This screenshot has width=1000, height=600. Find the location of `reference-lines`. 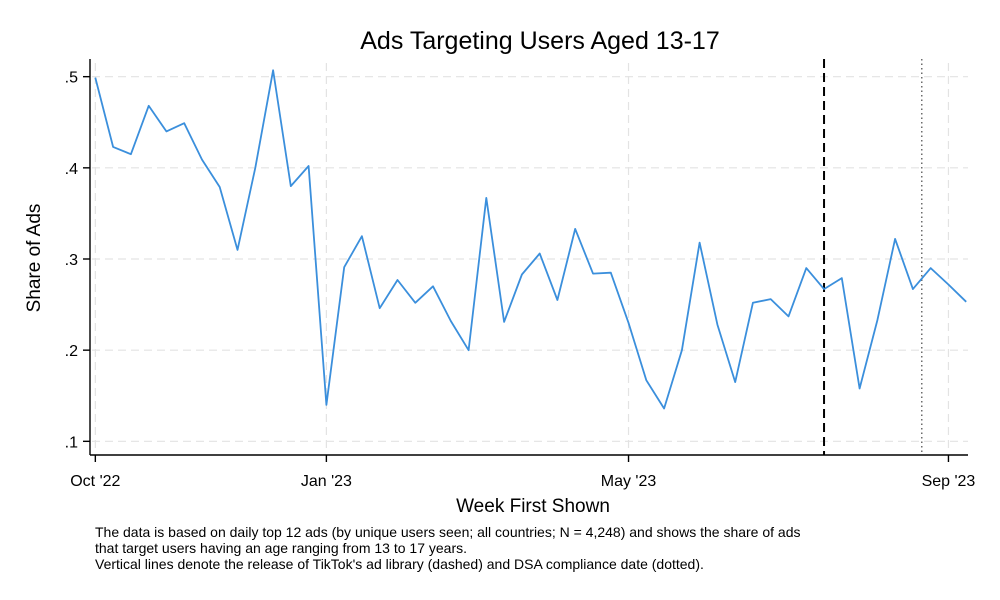

reference-lines is located at coordinates (873, 257).